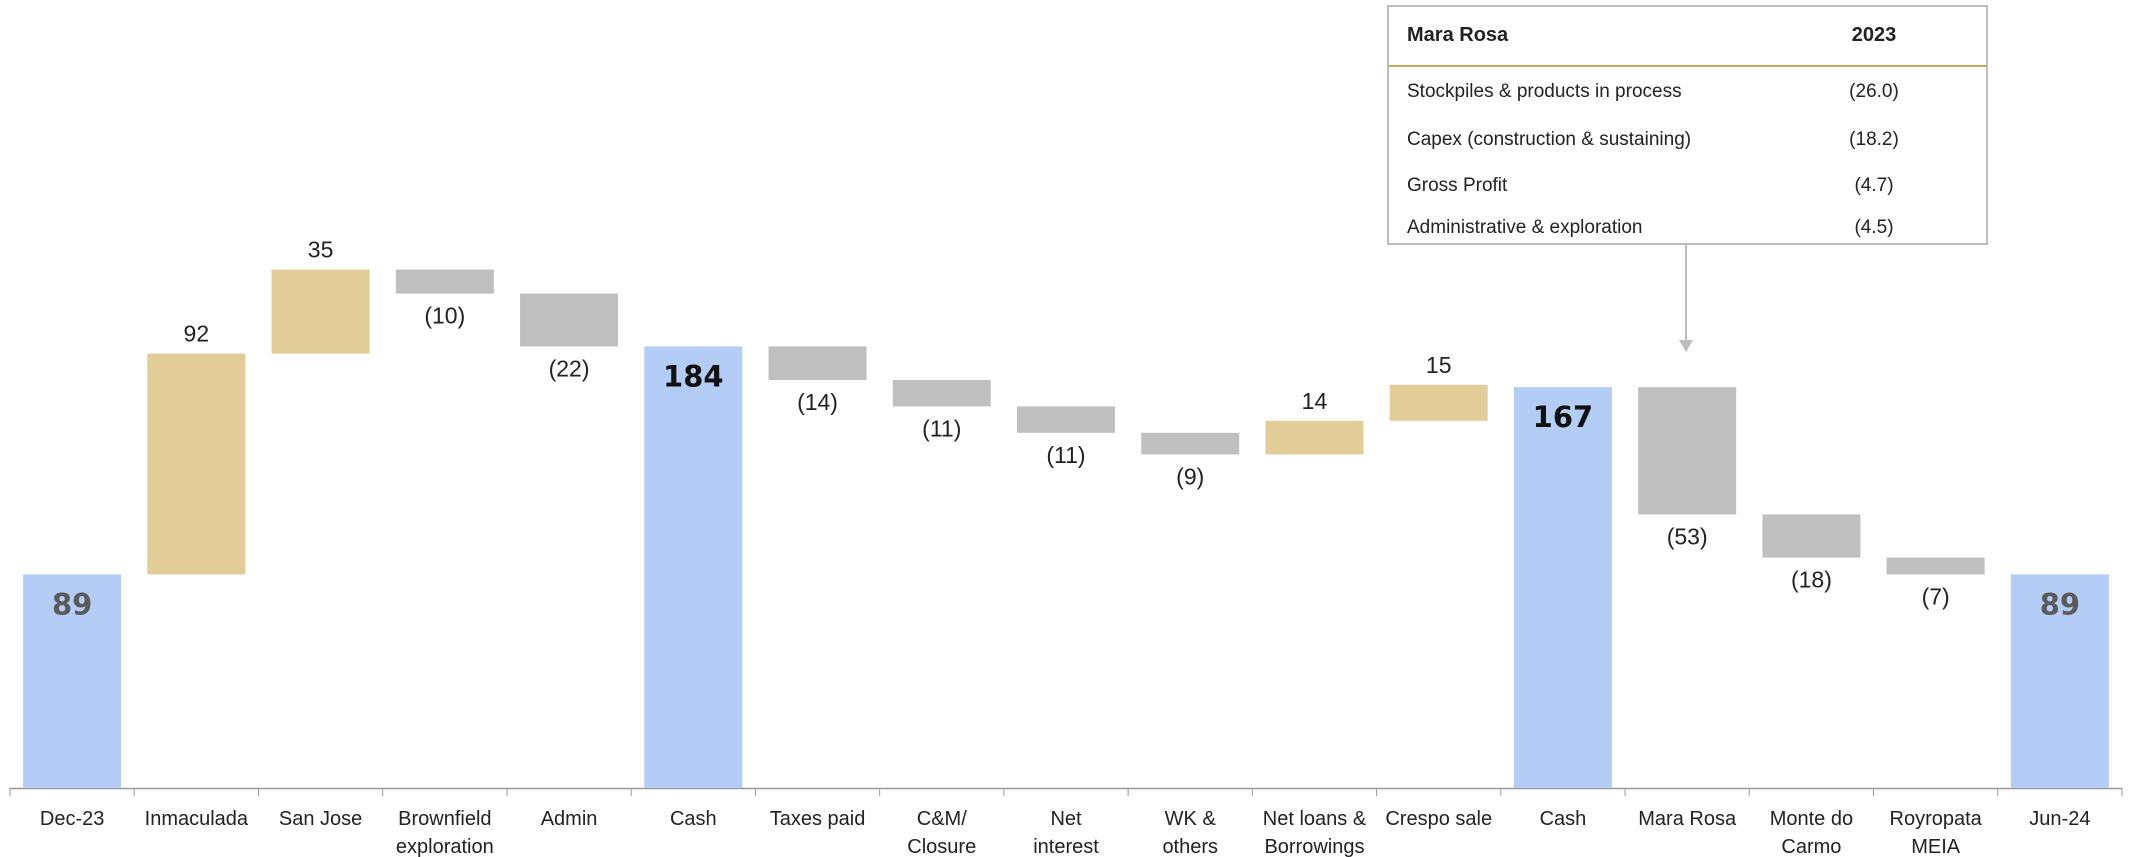 This screenshot has height=857, width=2132. Describe the element at coordinates (1936, 596) in the screenshot. I see `data-label: (7)` at that location.